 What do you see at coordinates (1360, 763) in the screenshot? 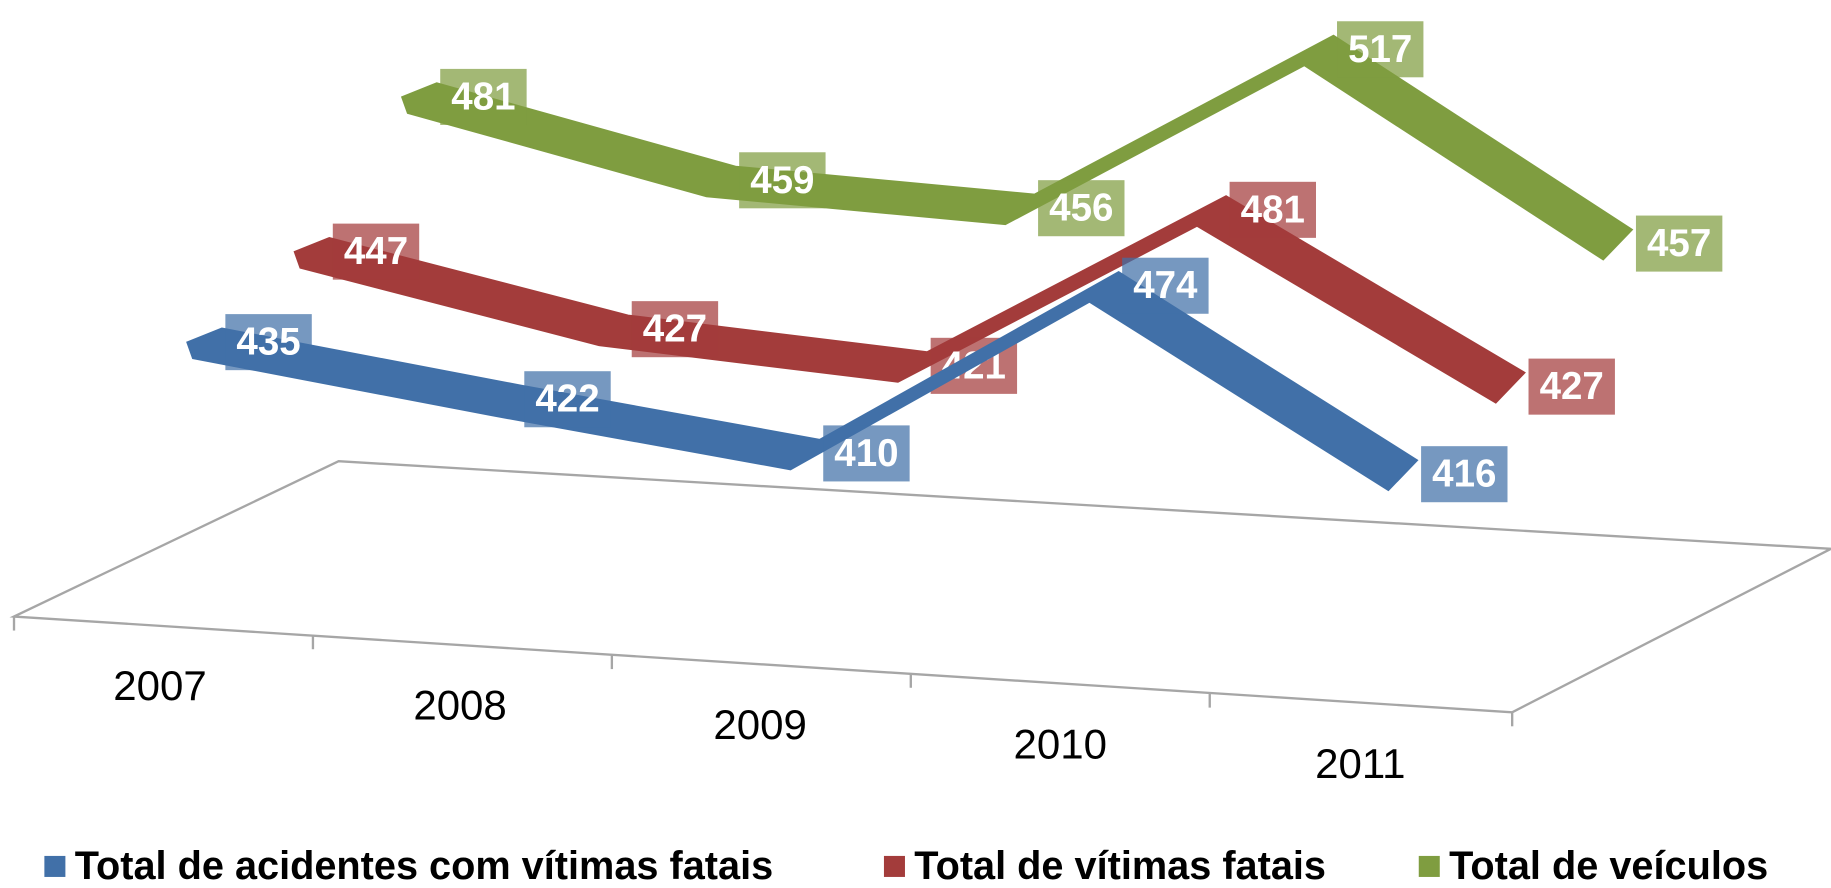
I see `x-tick-label: 2011` at bounding box center [1360, 763].